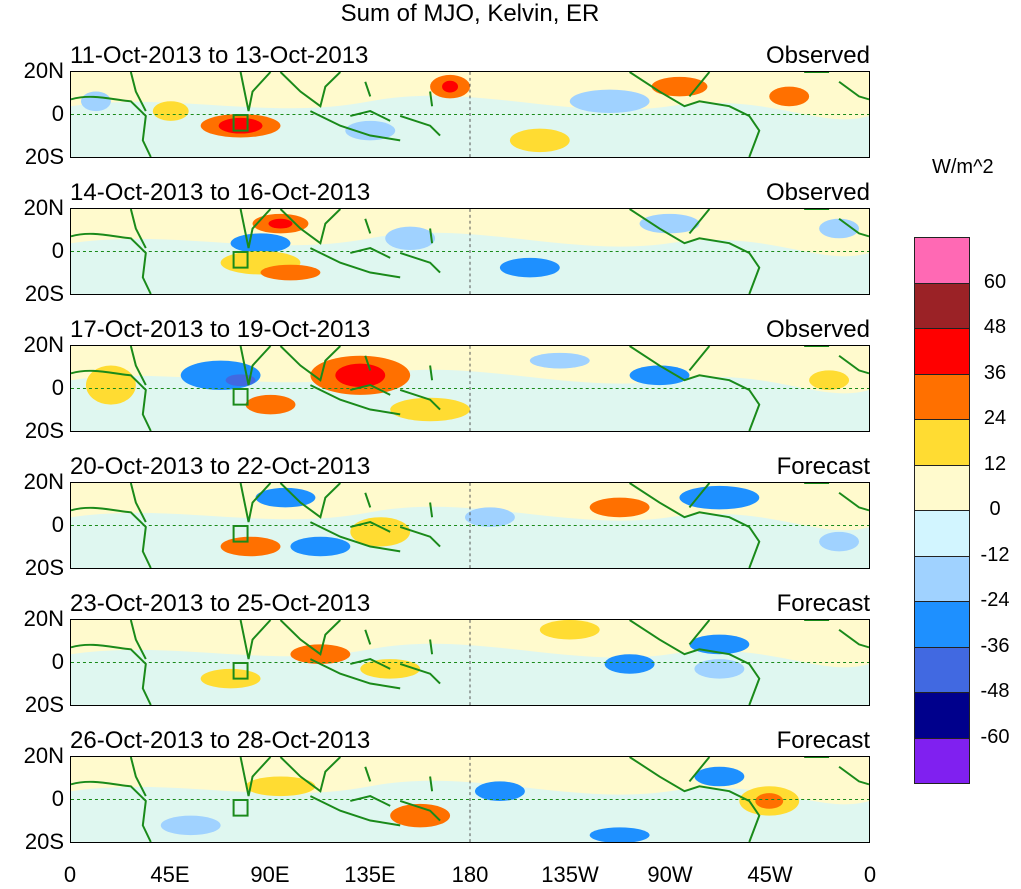 The image size is (1021, 889). What do you see at coordinates (995, 736) in the screenshot?
I see `colorbar-label: -60` at bounding box center [995, 736].